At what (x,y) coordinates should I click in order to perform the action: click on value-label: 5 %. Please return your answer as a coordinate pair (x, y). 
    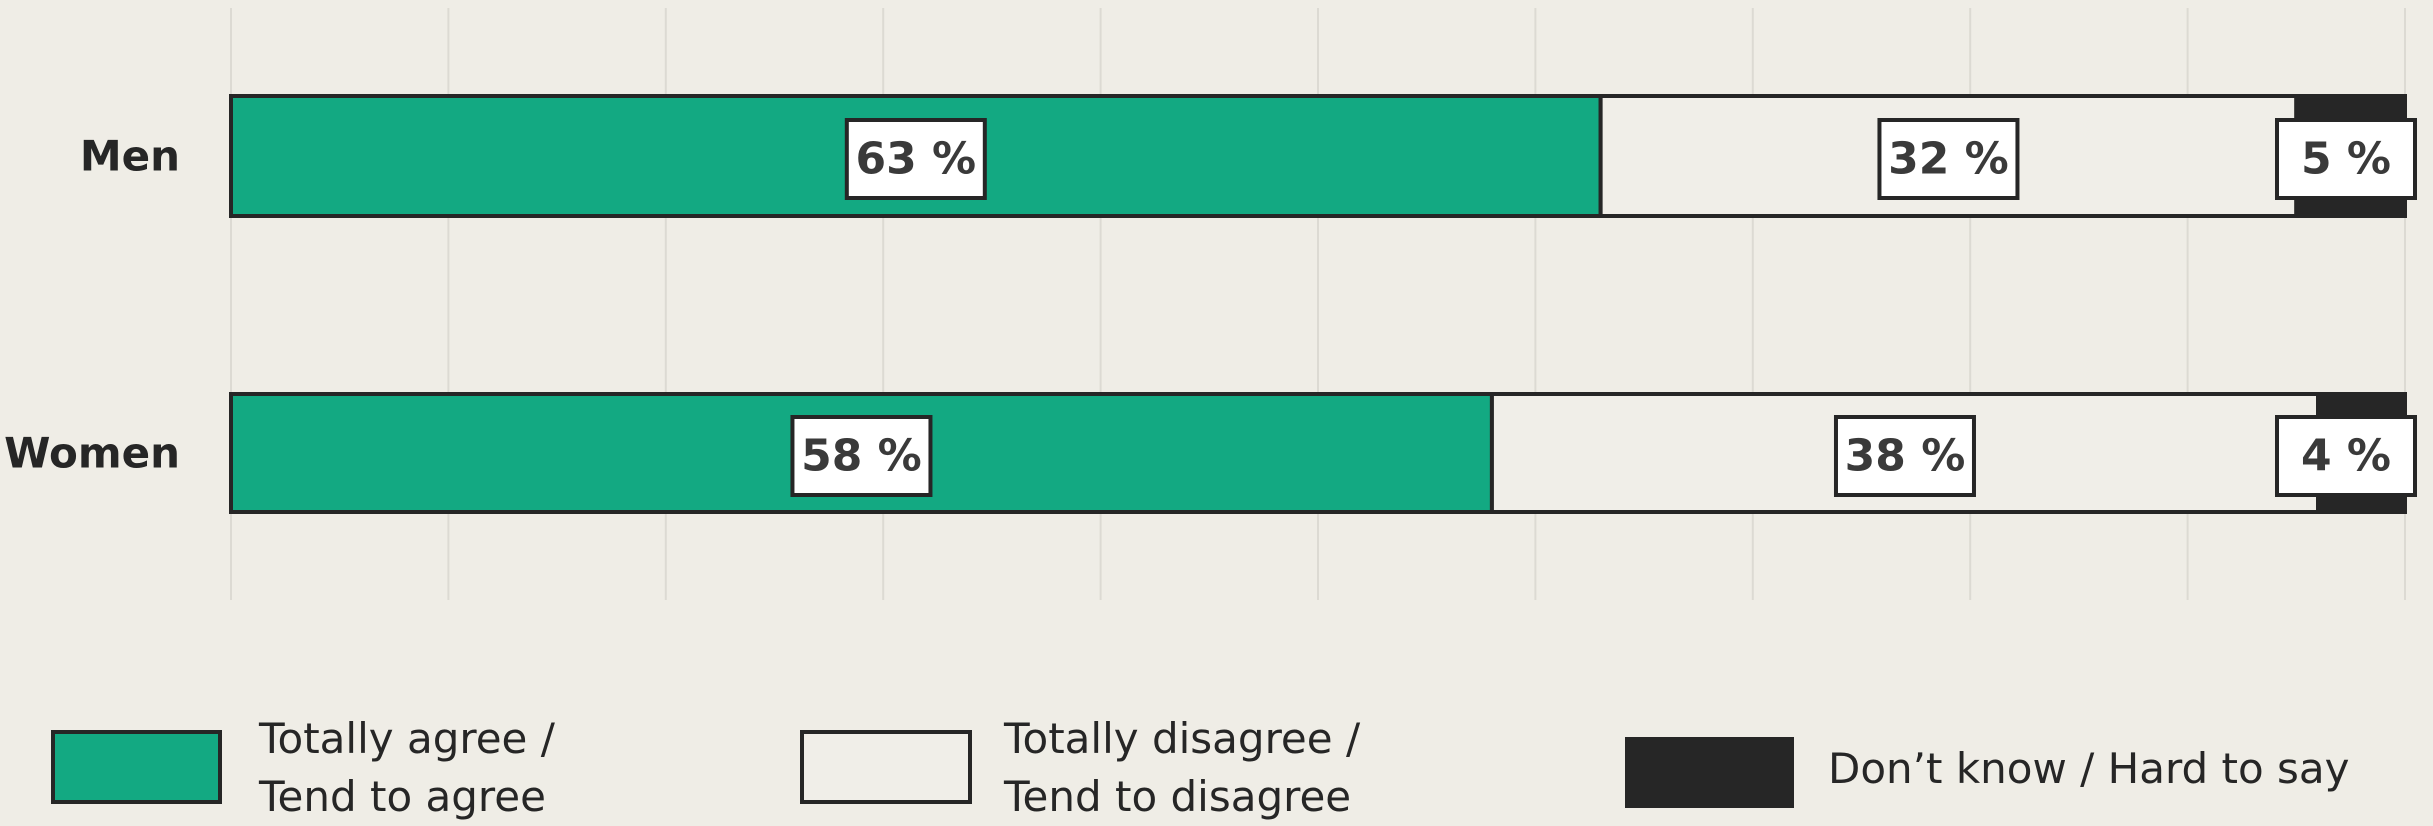
    Looking at the image, I should click on (2346, 159).